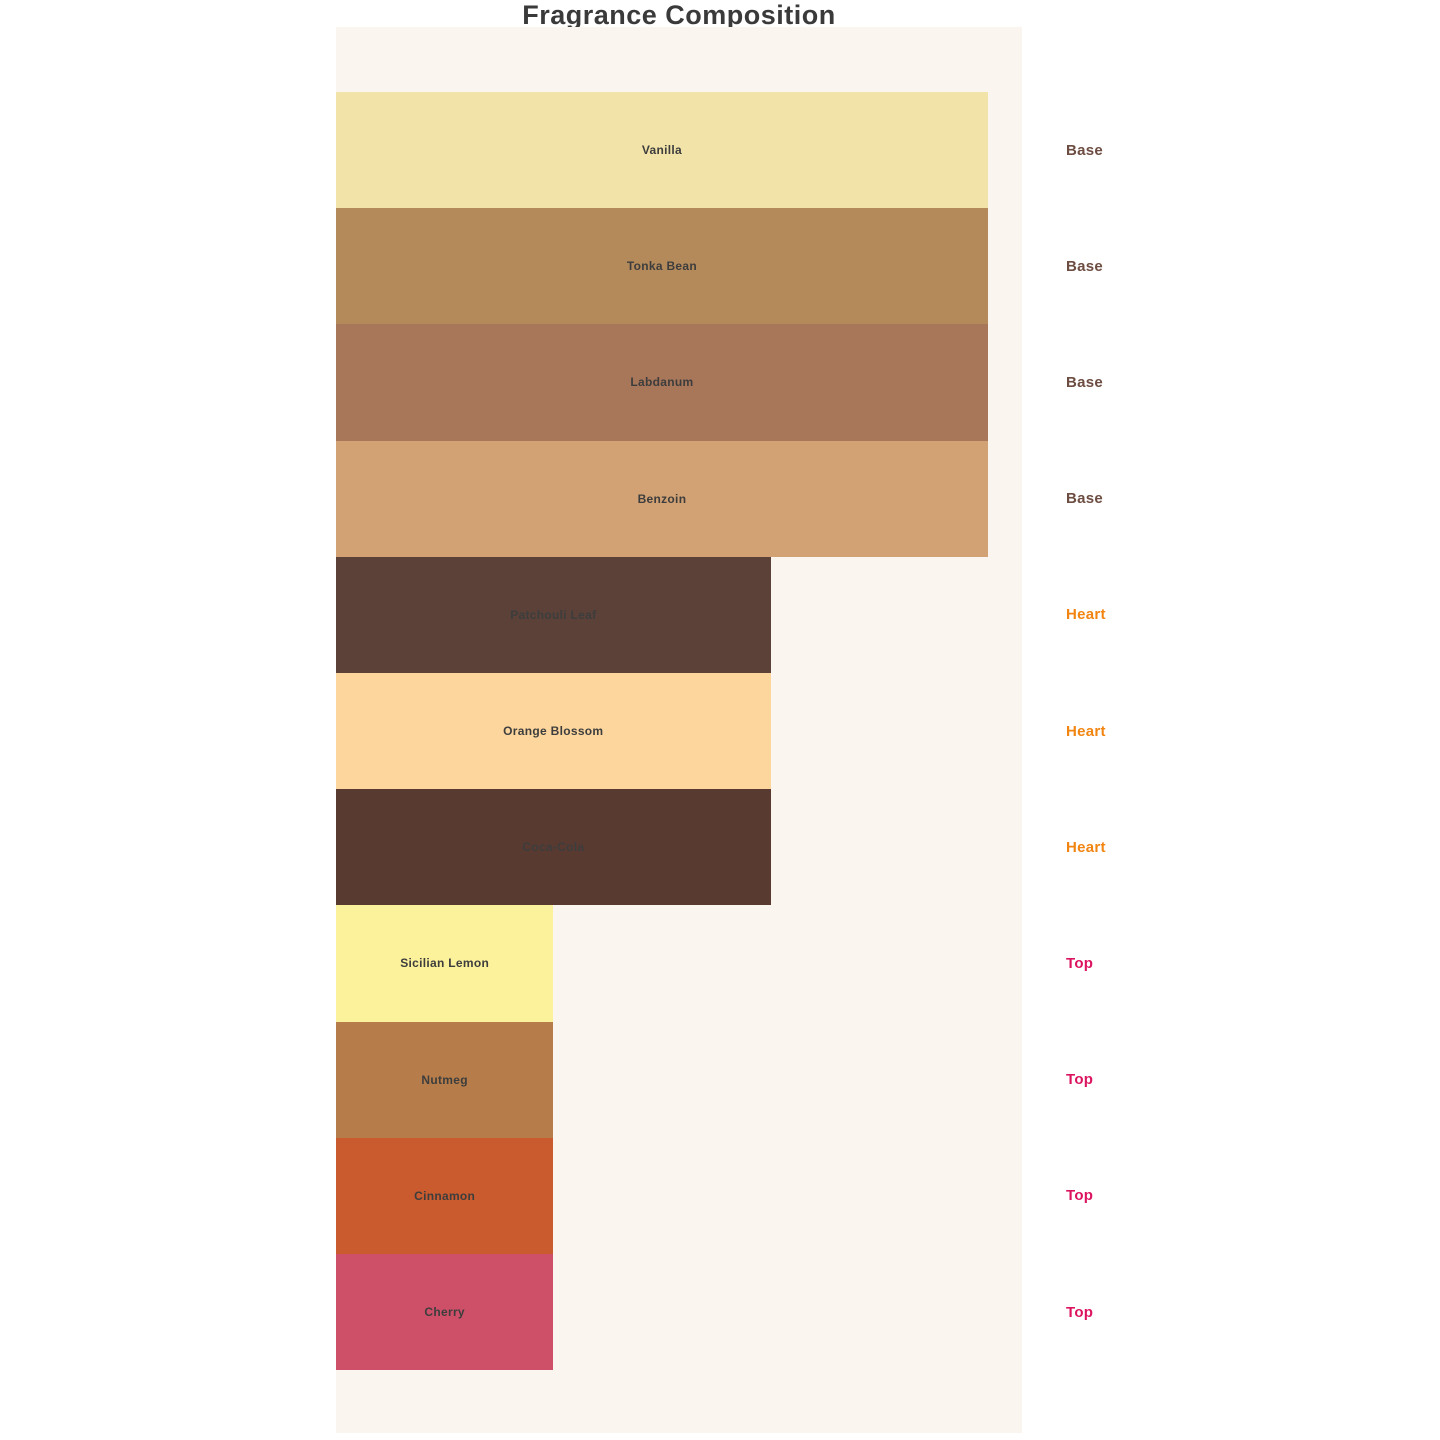  I want to click on group-label-top-10: Top, so click(1080, 1312).